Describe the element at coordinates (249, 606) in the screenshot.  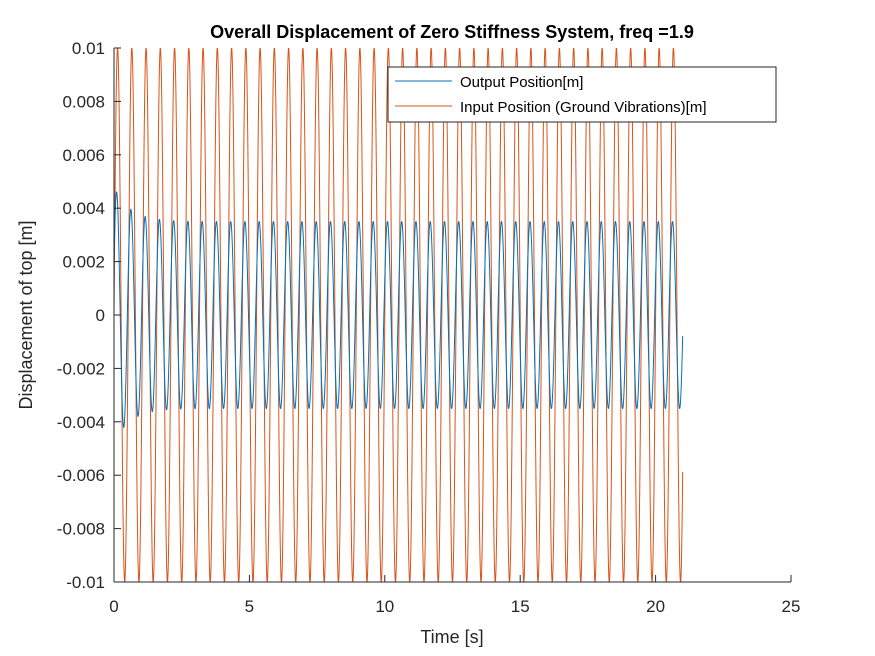
I see `x-tick-label: 5` at that location.